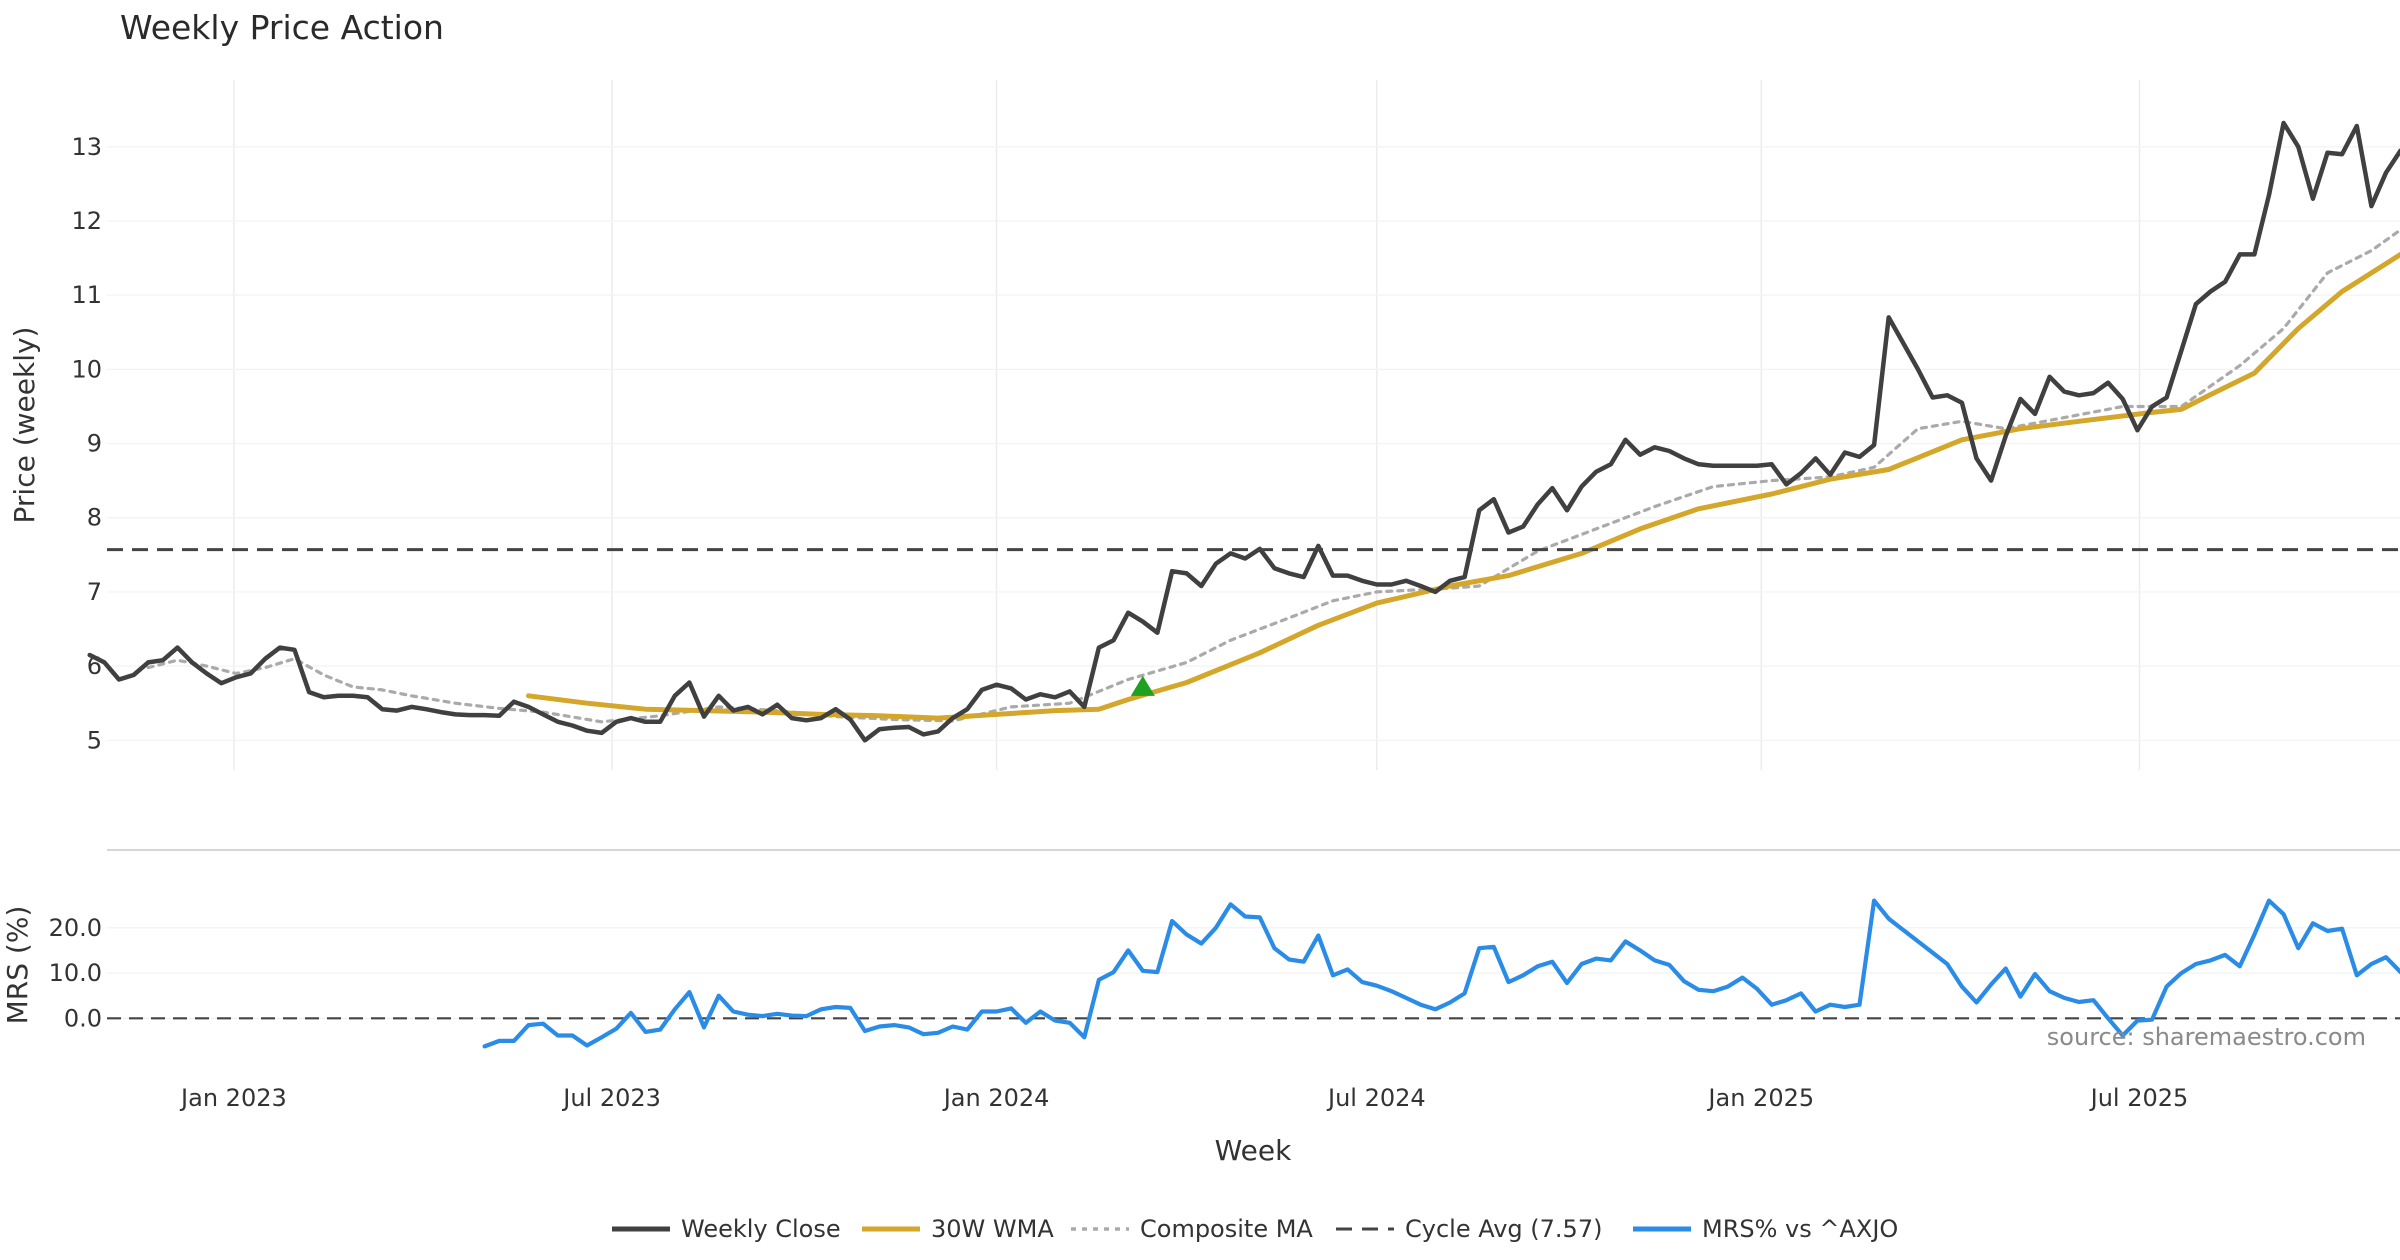 This screenshot has height=1260, width=2400. What do you see at coordinates (86, 295) in the screenshot?
I see `price-y-tick-label: 11` at bounding box center [86, 295].